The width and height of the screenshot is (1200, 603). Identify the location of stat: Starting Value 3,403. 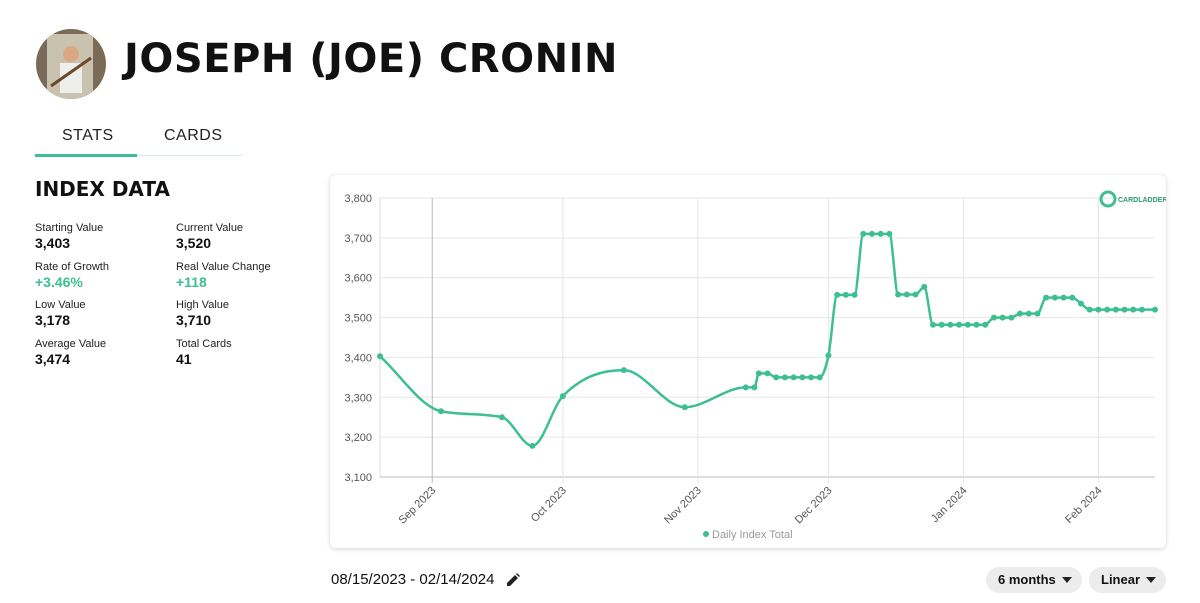
(69, 236).